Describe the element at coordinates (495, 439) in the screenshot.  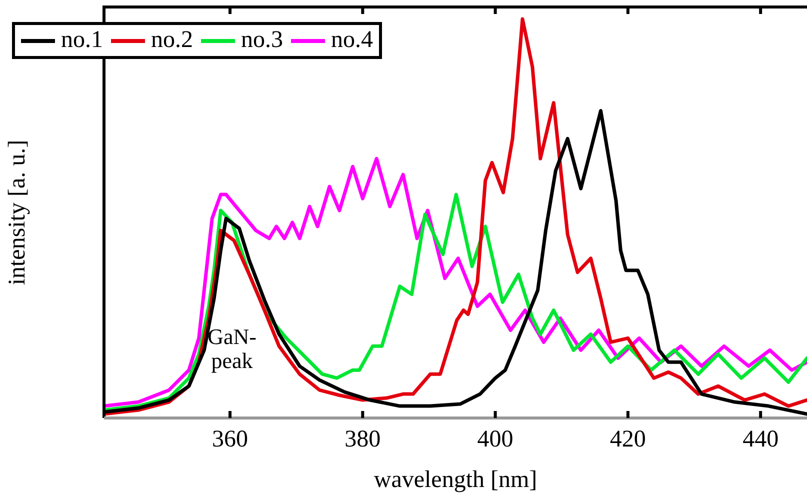
I see `x-tick-label: 400` at that location.